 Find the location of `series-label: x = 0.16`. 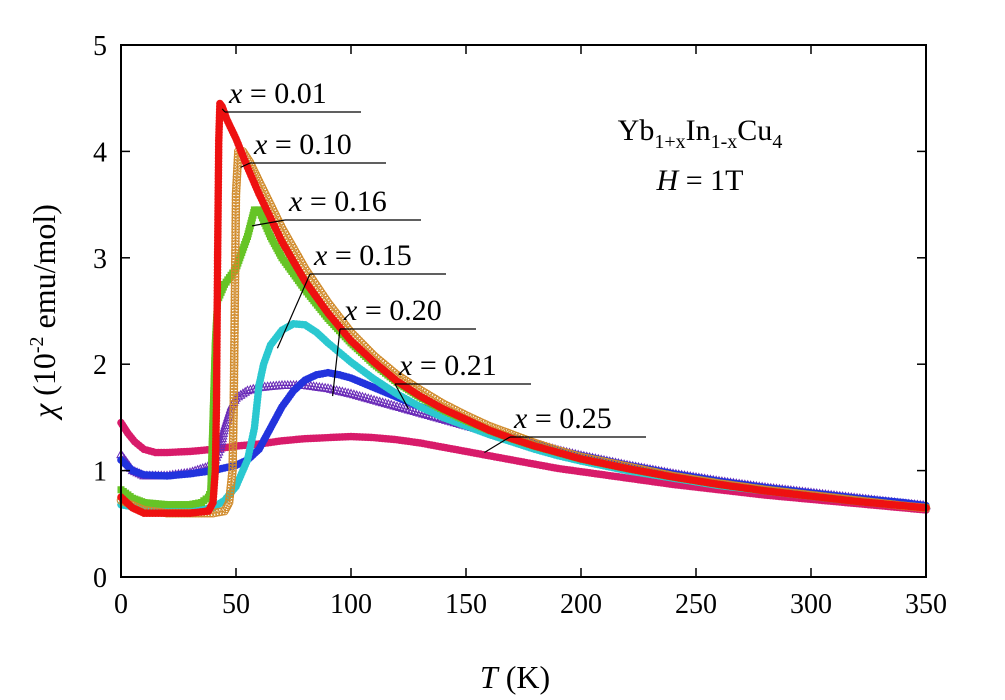

series-label: x = 0.16 is located at coordinates (336, 206).